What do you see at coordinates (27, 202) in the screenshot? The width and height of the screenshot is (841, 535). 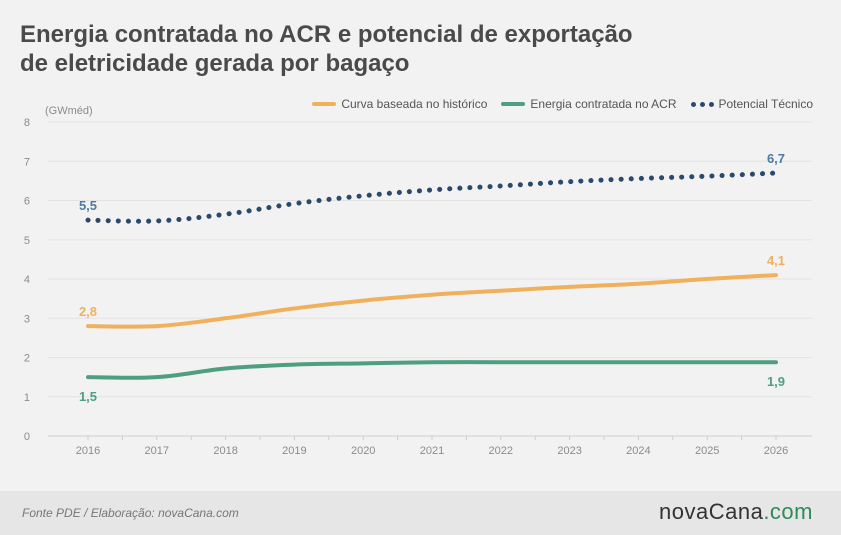 I see `y-tick-label-6: 6` at bounding box center [27, 202].